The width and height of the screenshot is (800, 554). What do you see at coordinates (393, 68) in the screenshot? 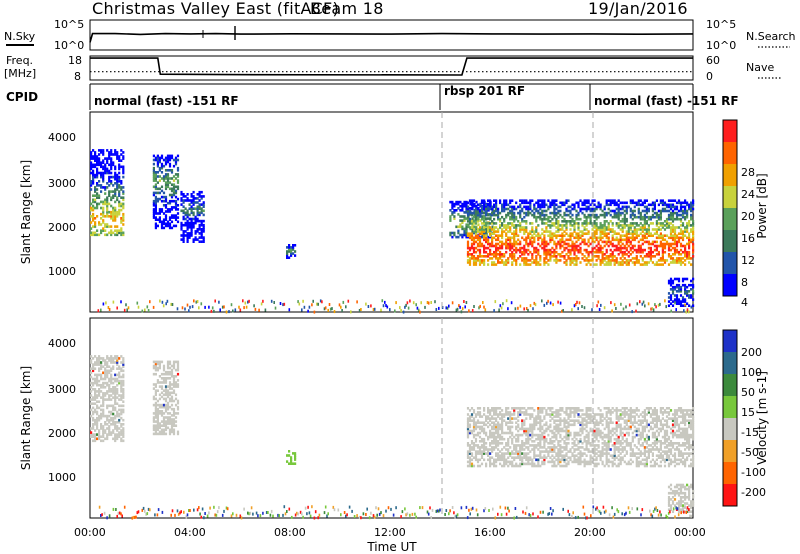
I see `freq-strip: Freq. [MHz] 18 8 60 0 Nave` at bounding box center [393, 68].